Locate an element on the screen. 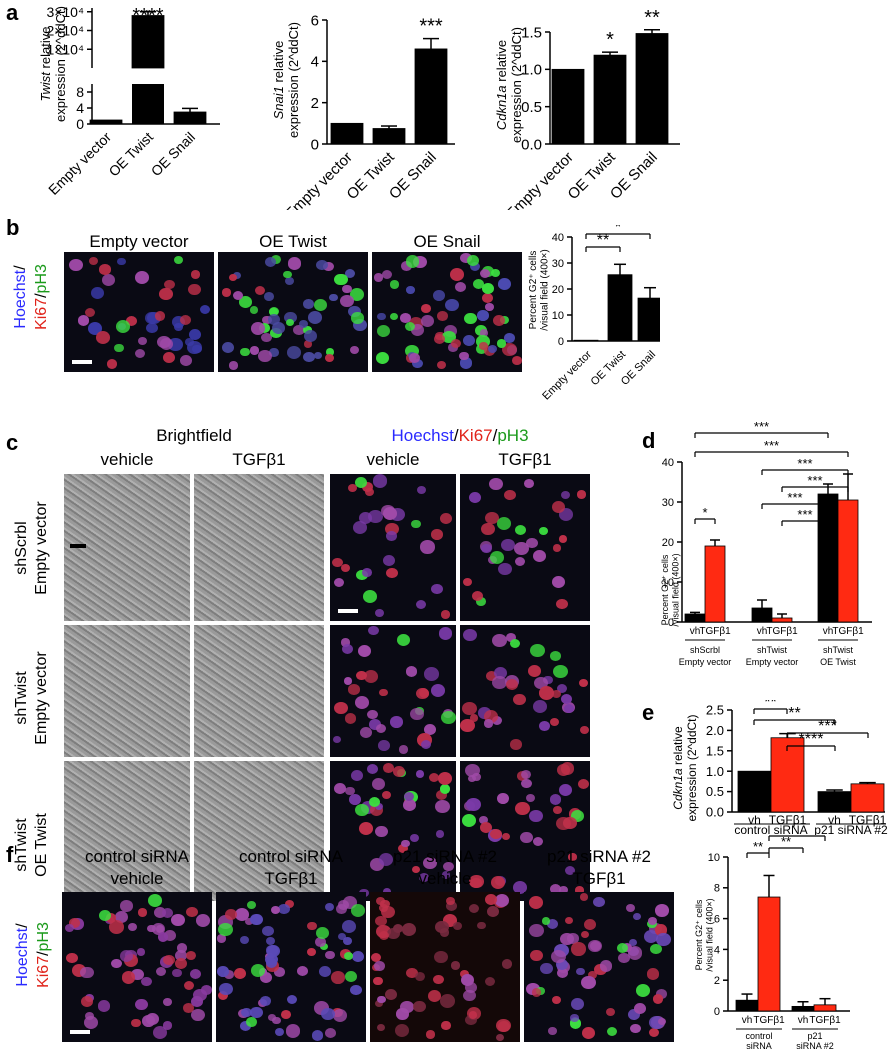 The width and height of the screenshot is (890, 1050). fluorescence-image-r1c4 is located at coordinates (525, 547).